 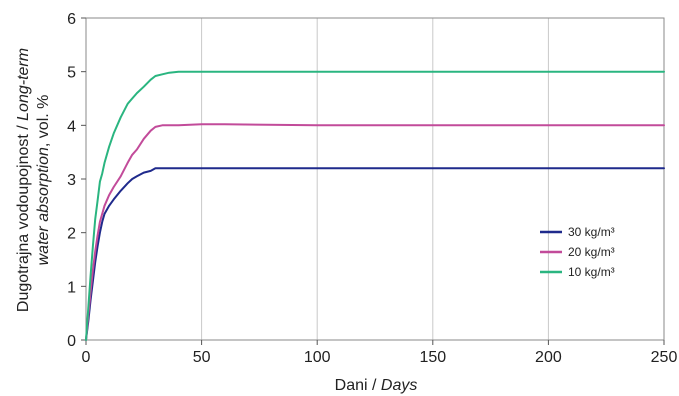 What do you see at coordinates (23, 84) in the screenshot?
I see `y-axis-title-line1-italic: Long-term` at bounding box center [23, 84].